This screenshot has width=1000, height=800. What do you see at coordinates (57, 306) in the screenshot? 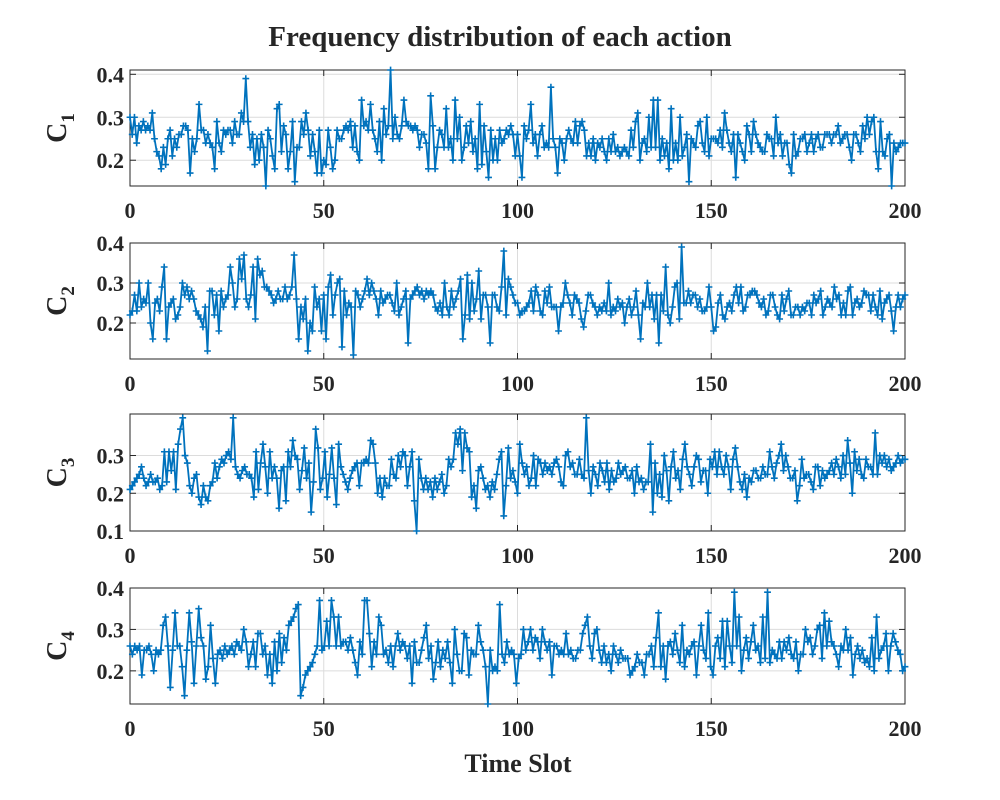
I see `y-axis-label-main: C` at bounding box center [57, 306].